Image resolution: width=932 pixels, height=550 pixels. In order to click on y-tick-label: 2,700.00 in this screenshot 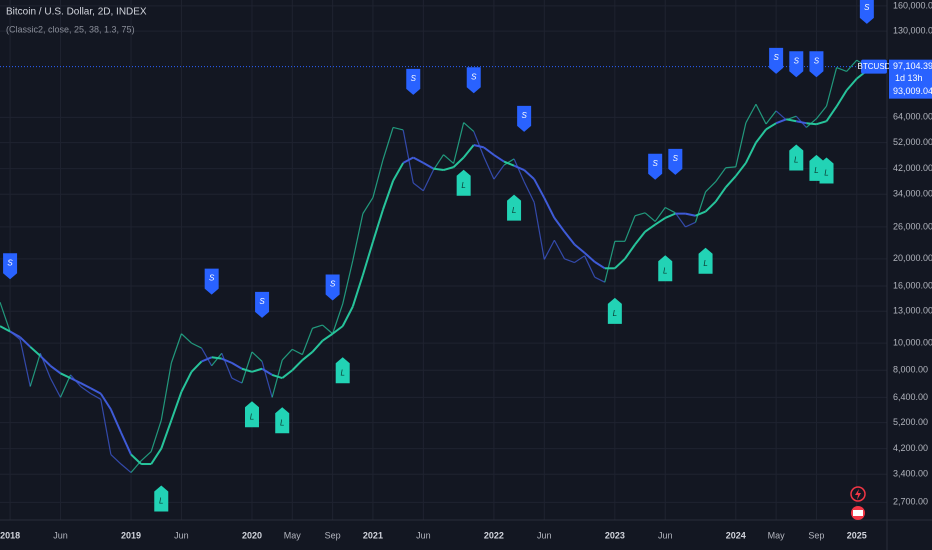, I will do `click(910, 502)`.